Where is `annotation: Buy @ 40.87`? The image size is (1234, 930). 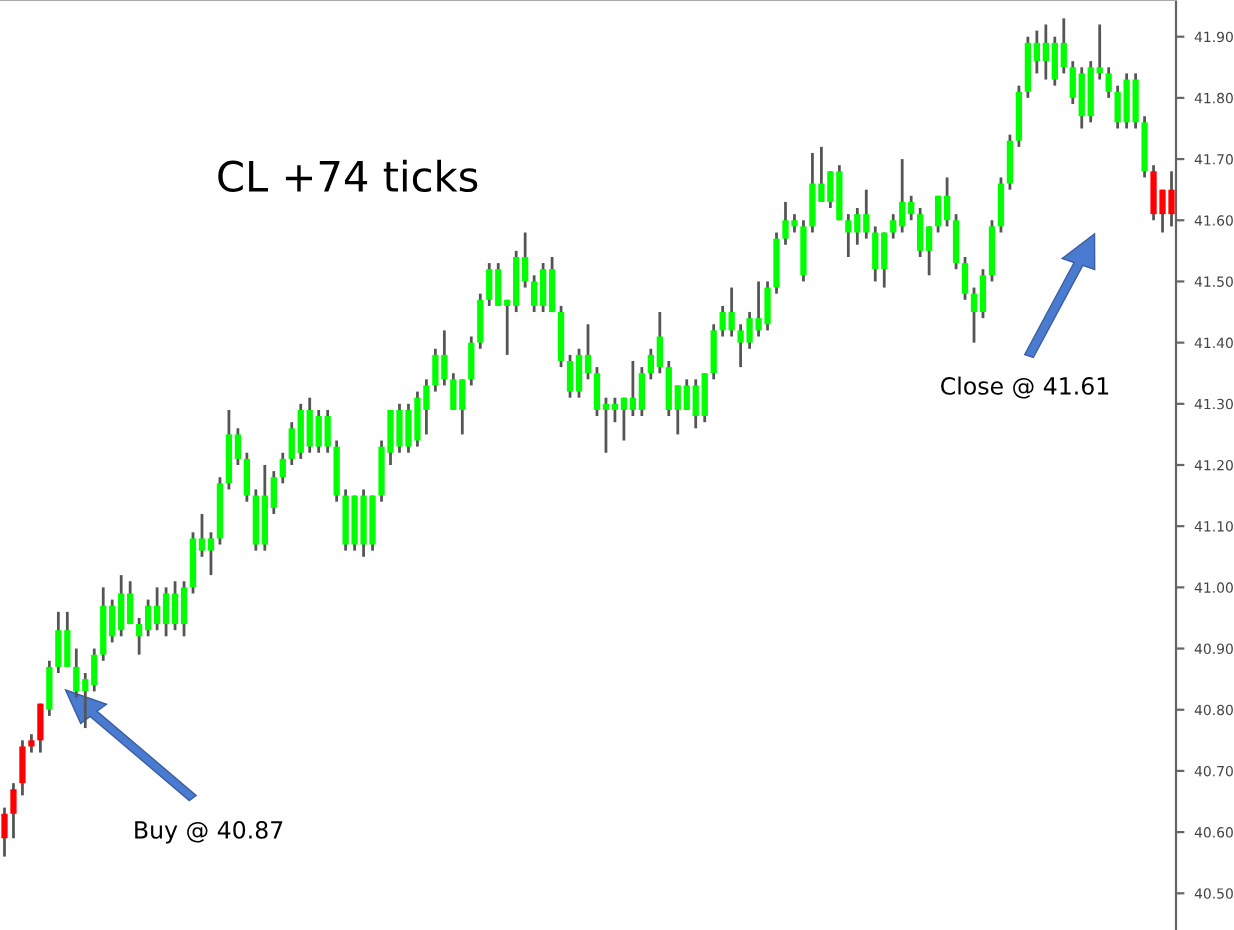
annotation: Buy @ 40.87 is located at coordinates (209, 832).